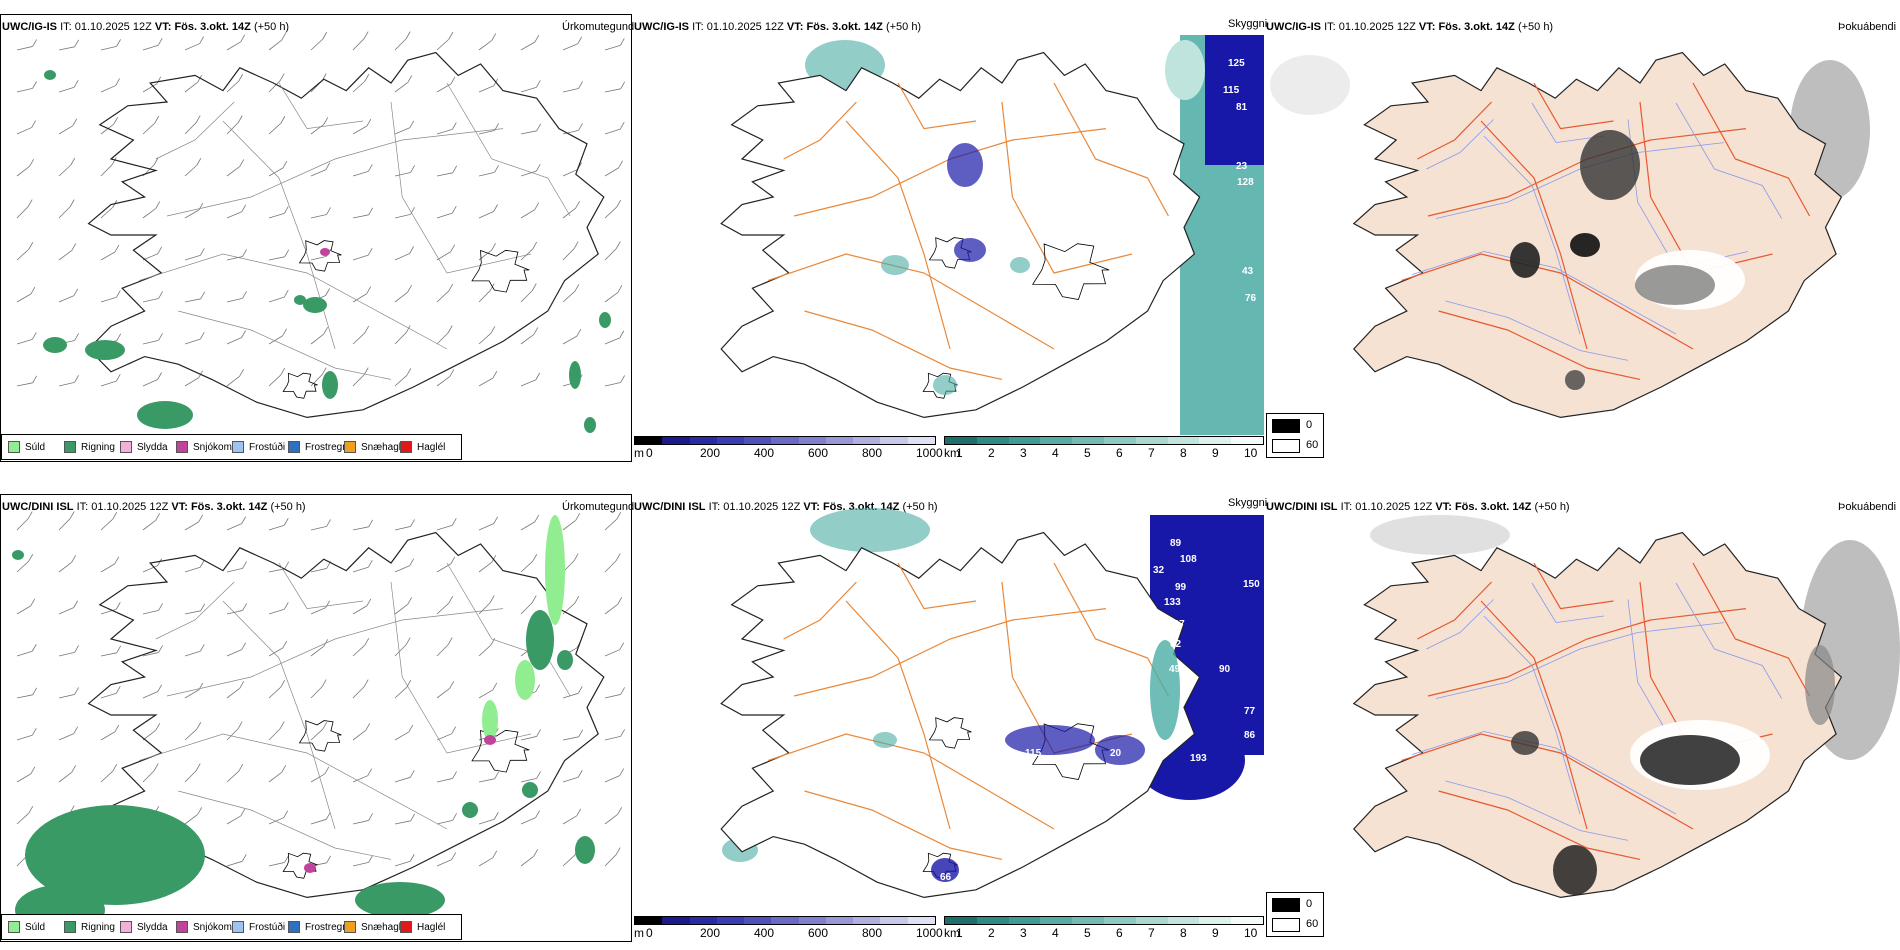  I want to click on panel-title-fog-bottom: Þokuábendi, so click(1867, 507).